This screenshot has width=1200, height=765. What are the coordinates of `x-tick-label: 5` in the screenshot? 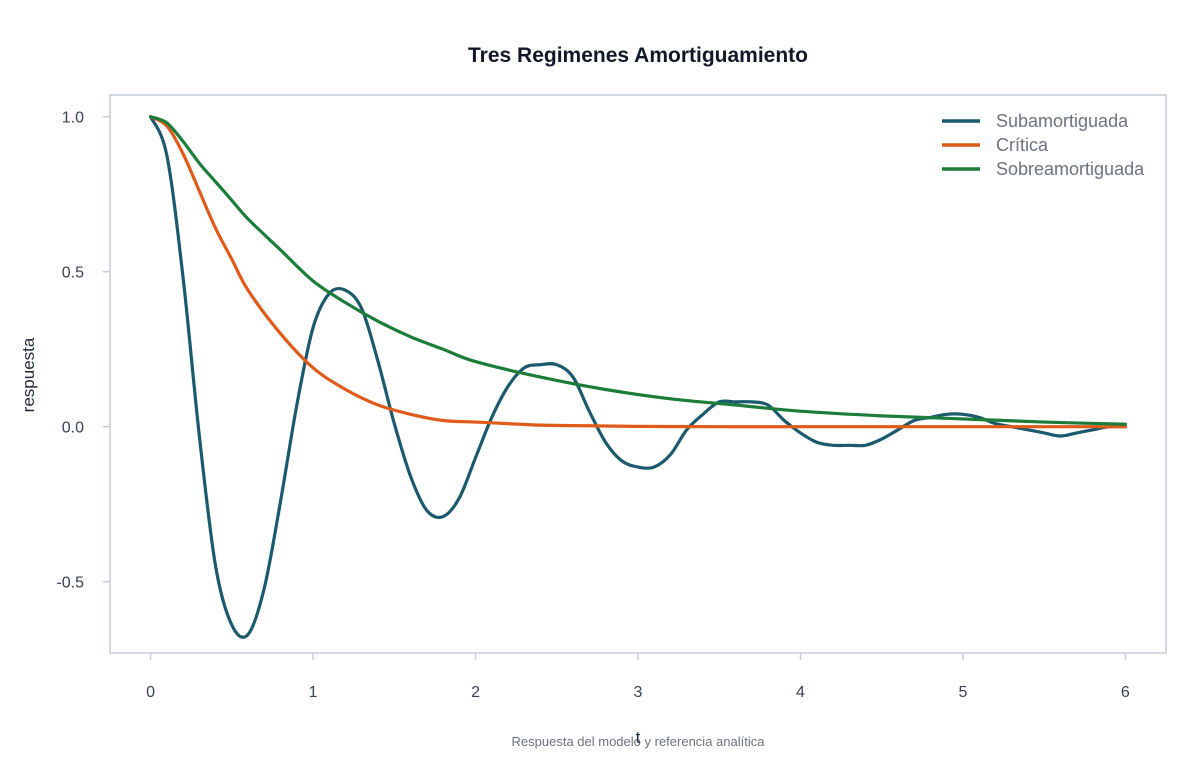 It's located at (962, 692).